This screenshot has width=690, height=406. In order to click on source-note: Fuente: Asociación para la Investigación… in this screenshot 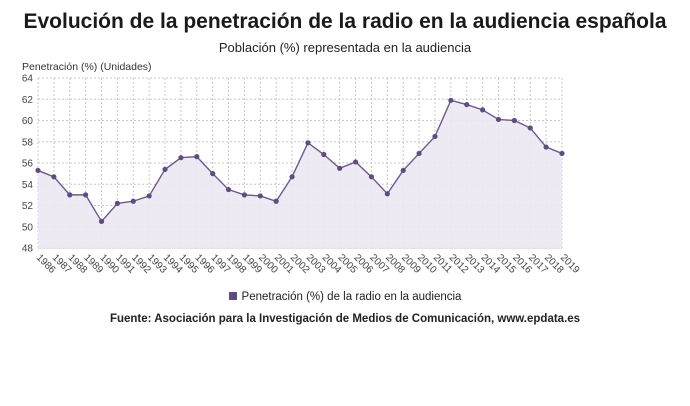, I will do `click(345, 319)`.